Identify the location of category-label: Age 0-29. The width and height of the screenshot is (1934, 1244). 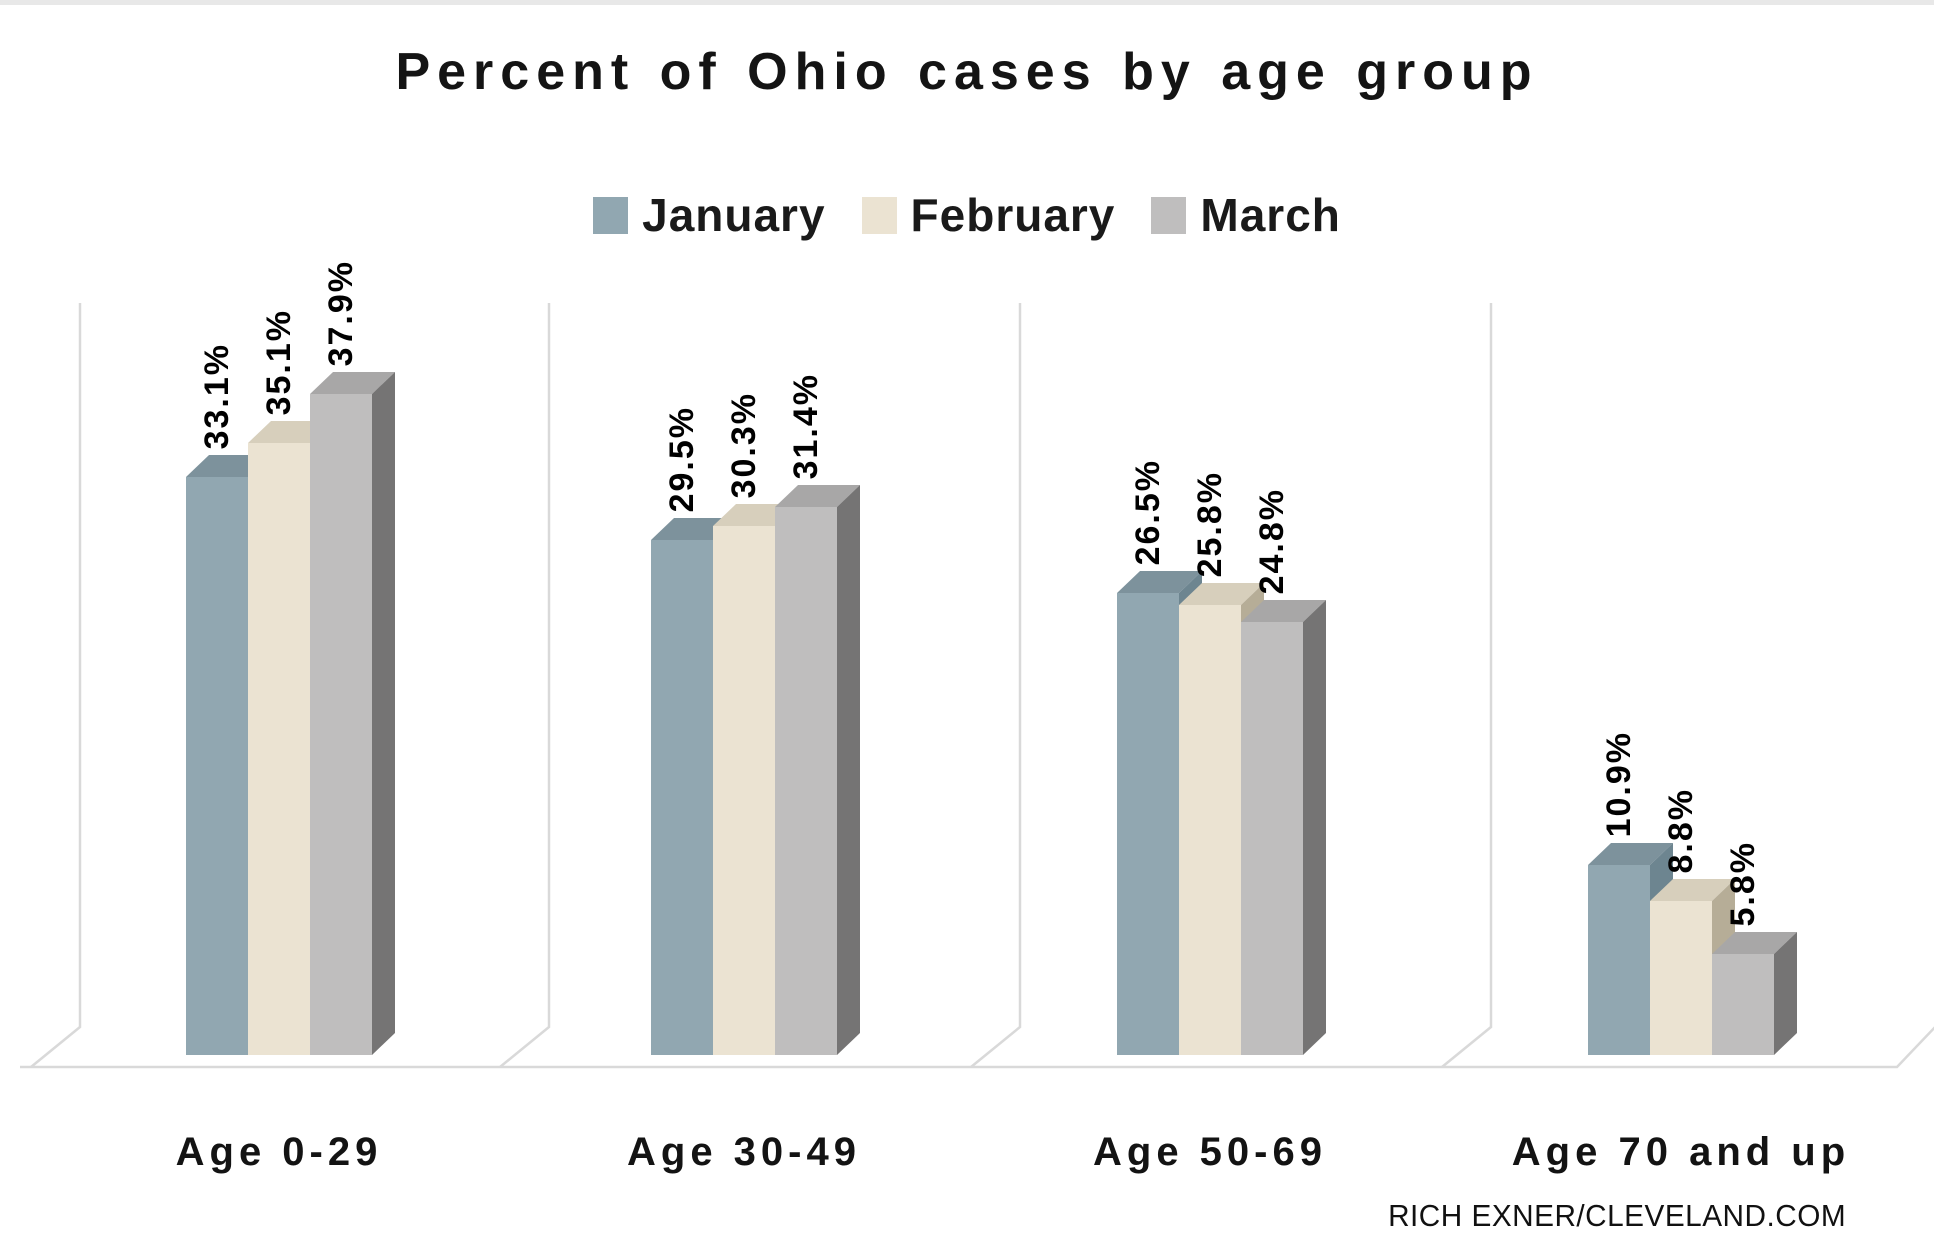
(279, 1152).